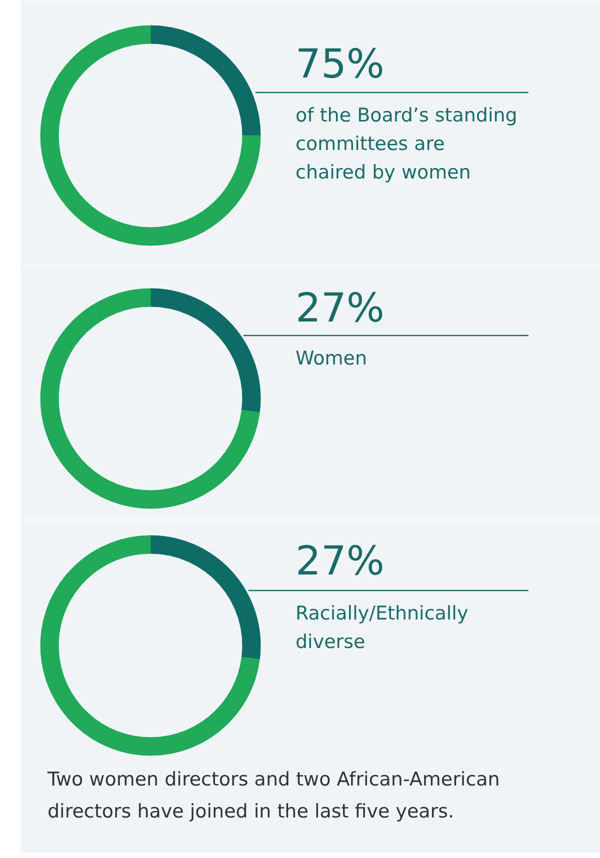 This screenshot has width=600, height=858. Describe the element at coordinates (273, 795) in the screenshot. I see `text: Two women directors and two African-American directors have joined in the last five years.` at that location.